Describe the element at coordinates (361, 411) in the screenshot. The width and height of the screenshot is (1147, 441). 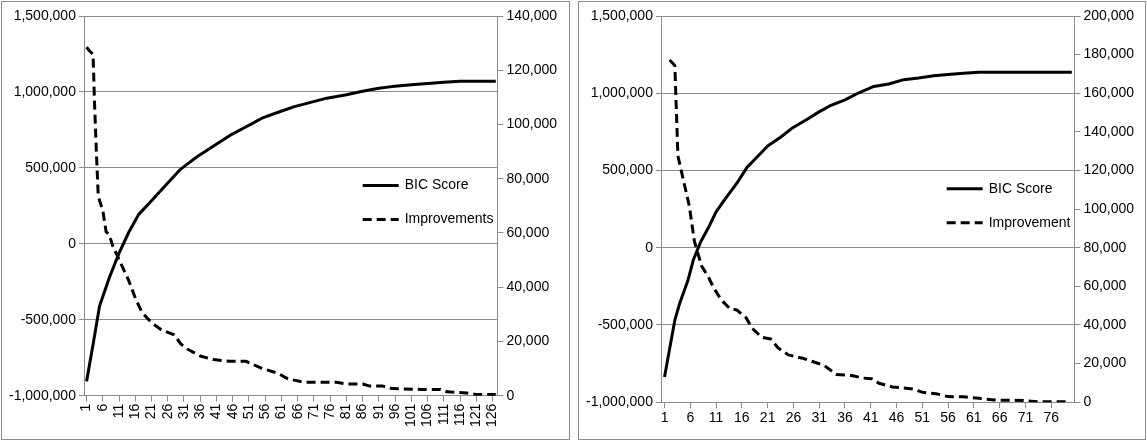
I see `x-tick-label: 86` at that location.